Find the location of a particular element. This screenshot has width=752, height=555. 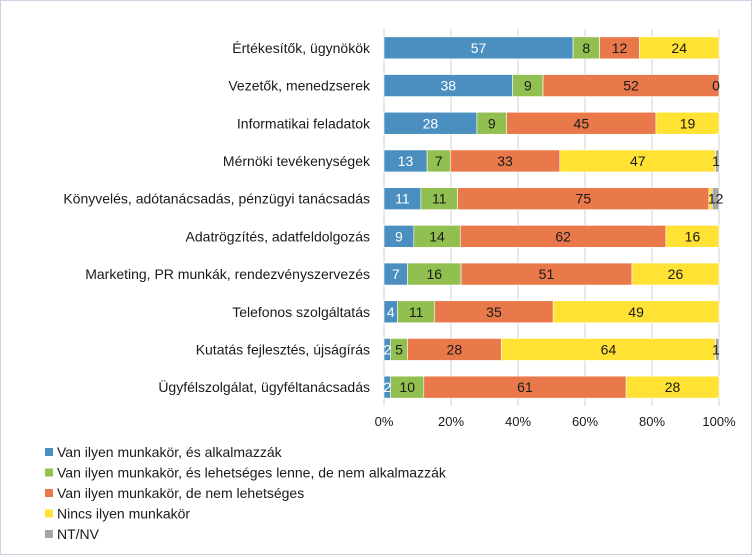

value-label-5-0: 9 is located at coordinates (399, 236).